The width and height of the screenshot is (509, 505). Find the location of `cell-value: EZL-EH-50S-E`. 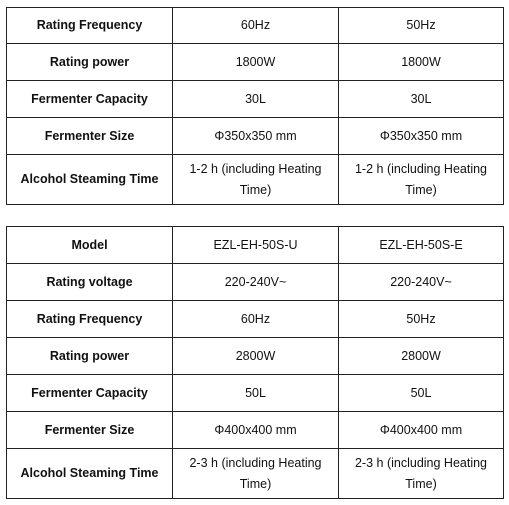

cell-value: EZL-EH-50S-E is located at coordinates (421, 245).